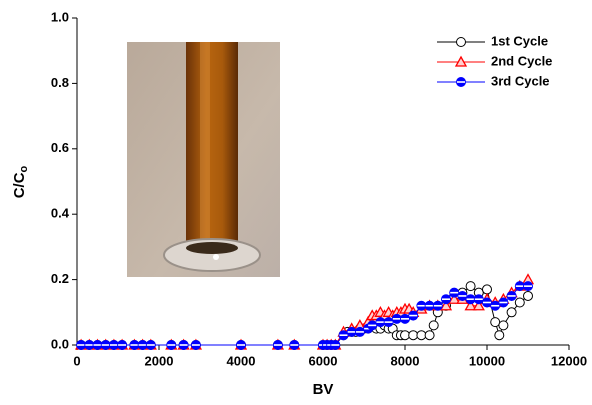  I want to click on legend-label: 2nd Cycle, so click(521, 60).